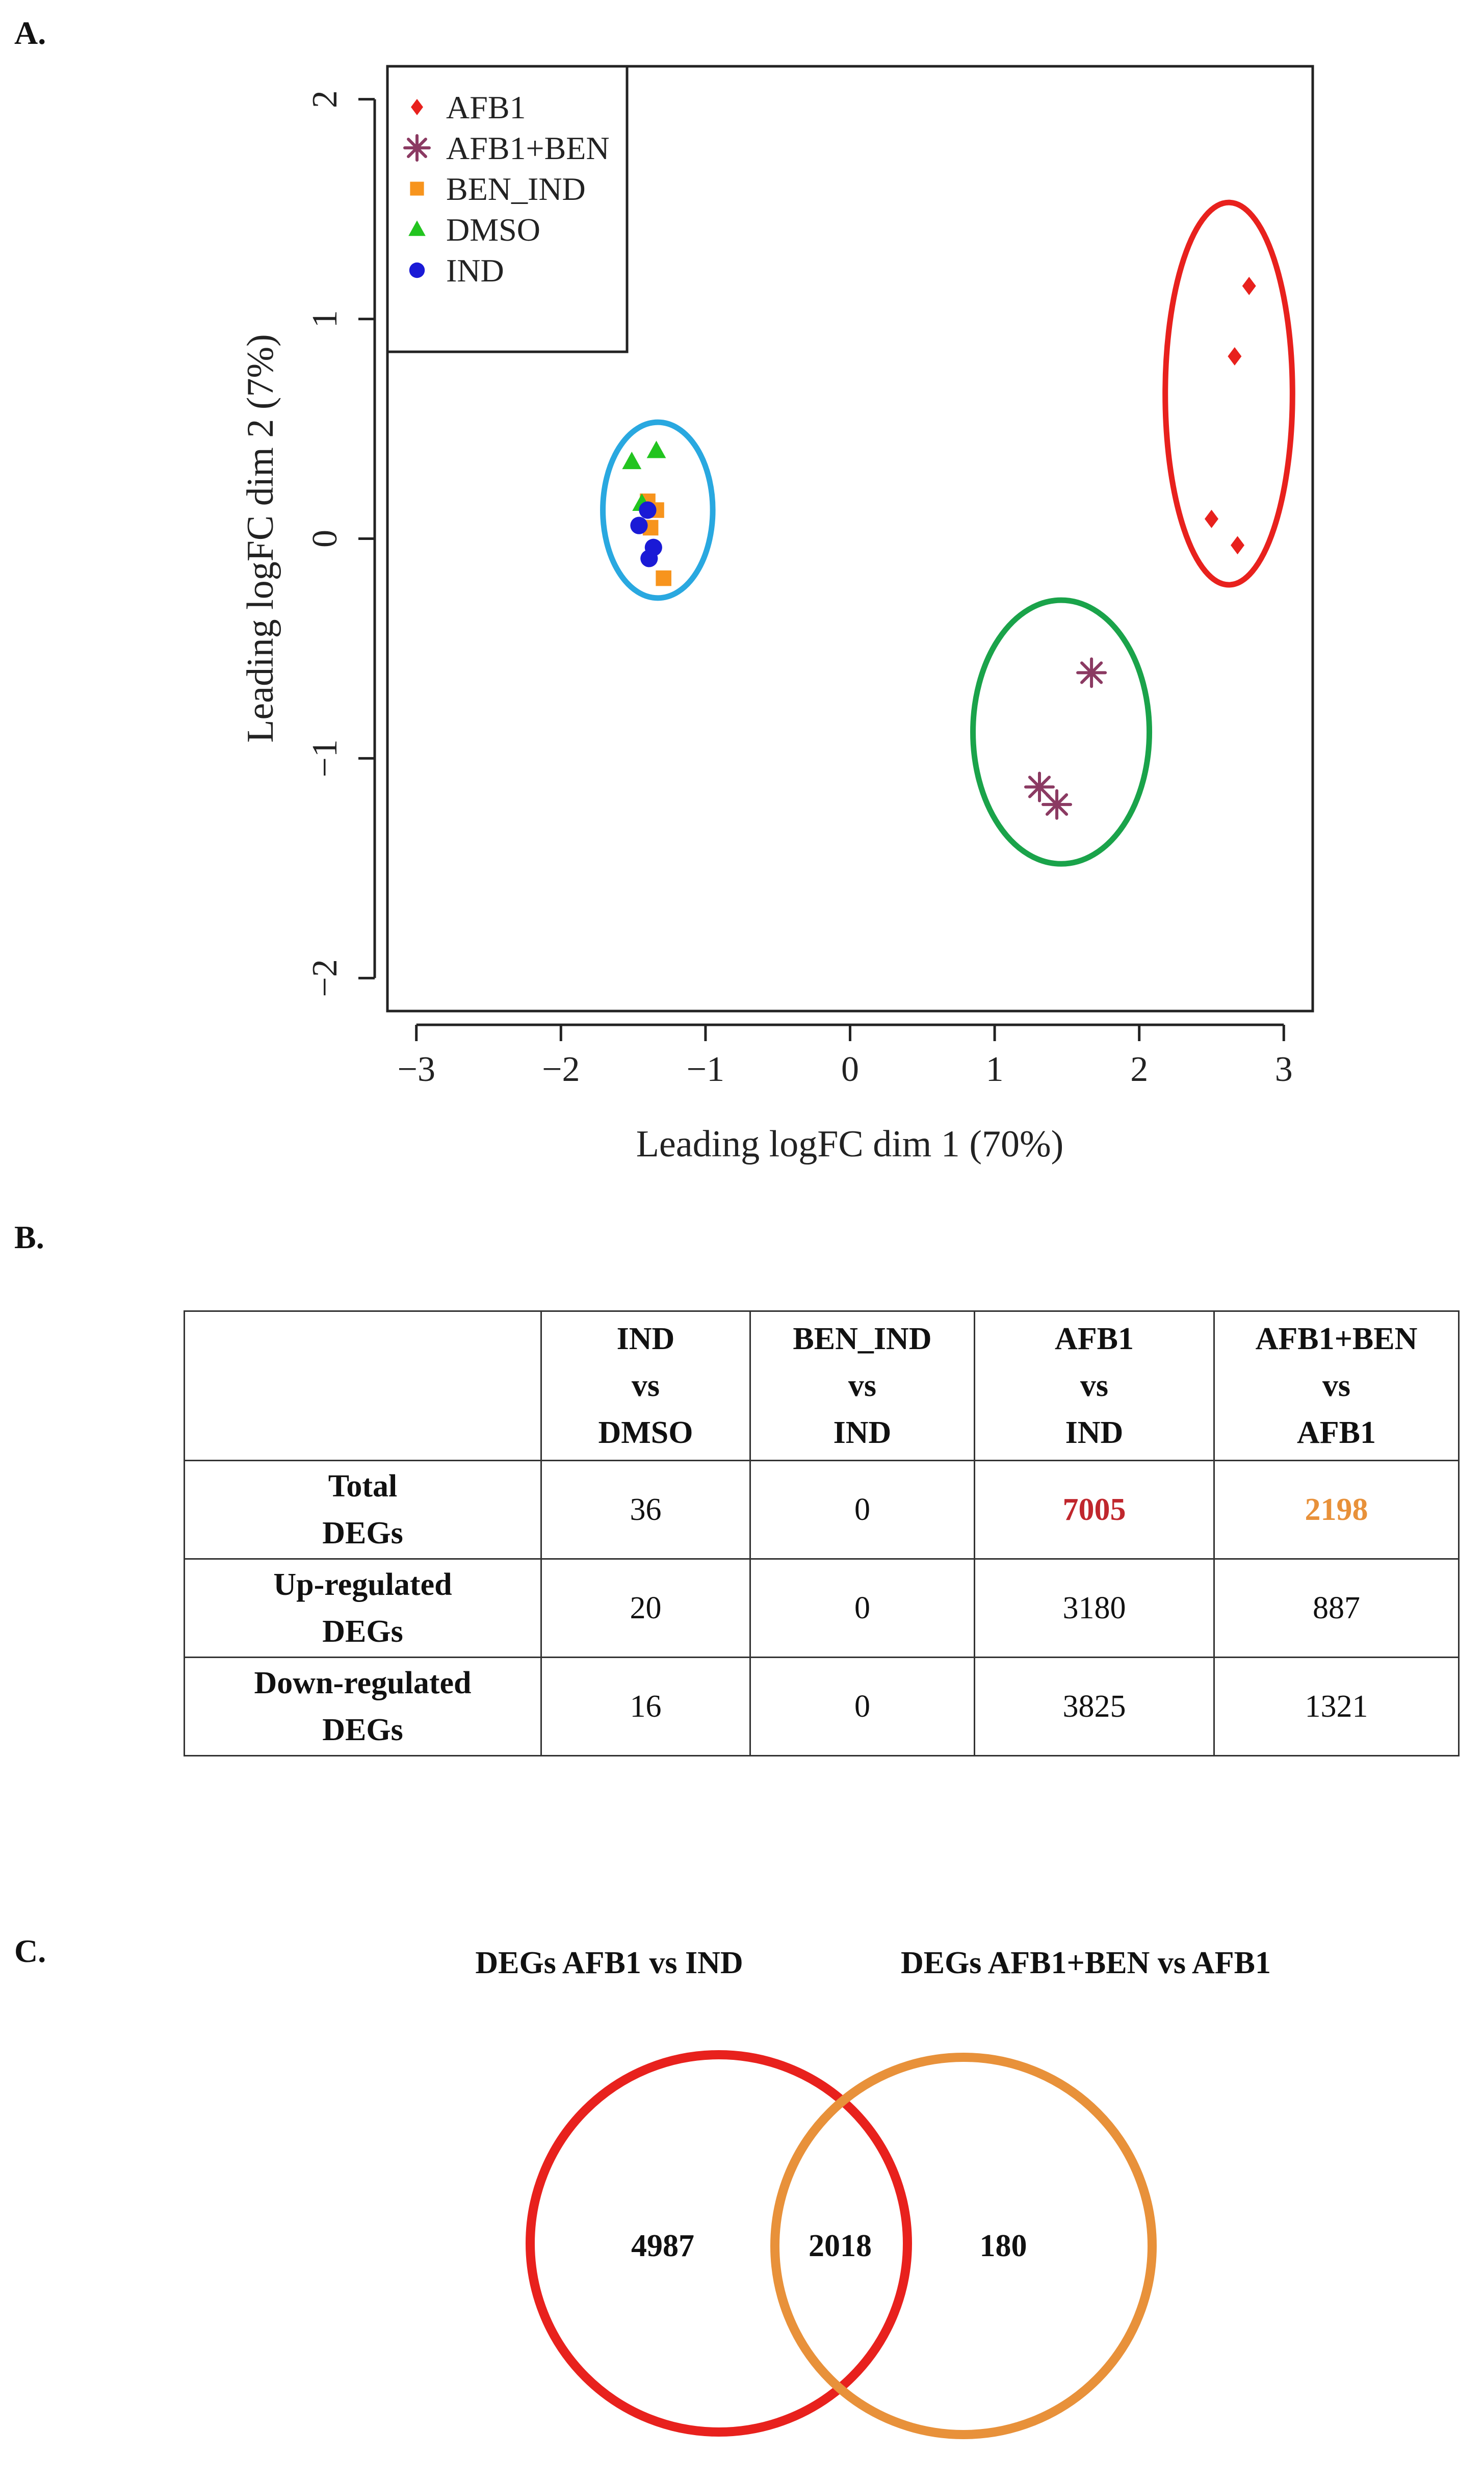  Describe the element at coordinates (528, 148) in the screenshot. I see `legend-label: AFB1+BEN` at that location.